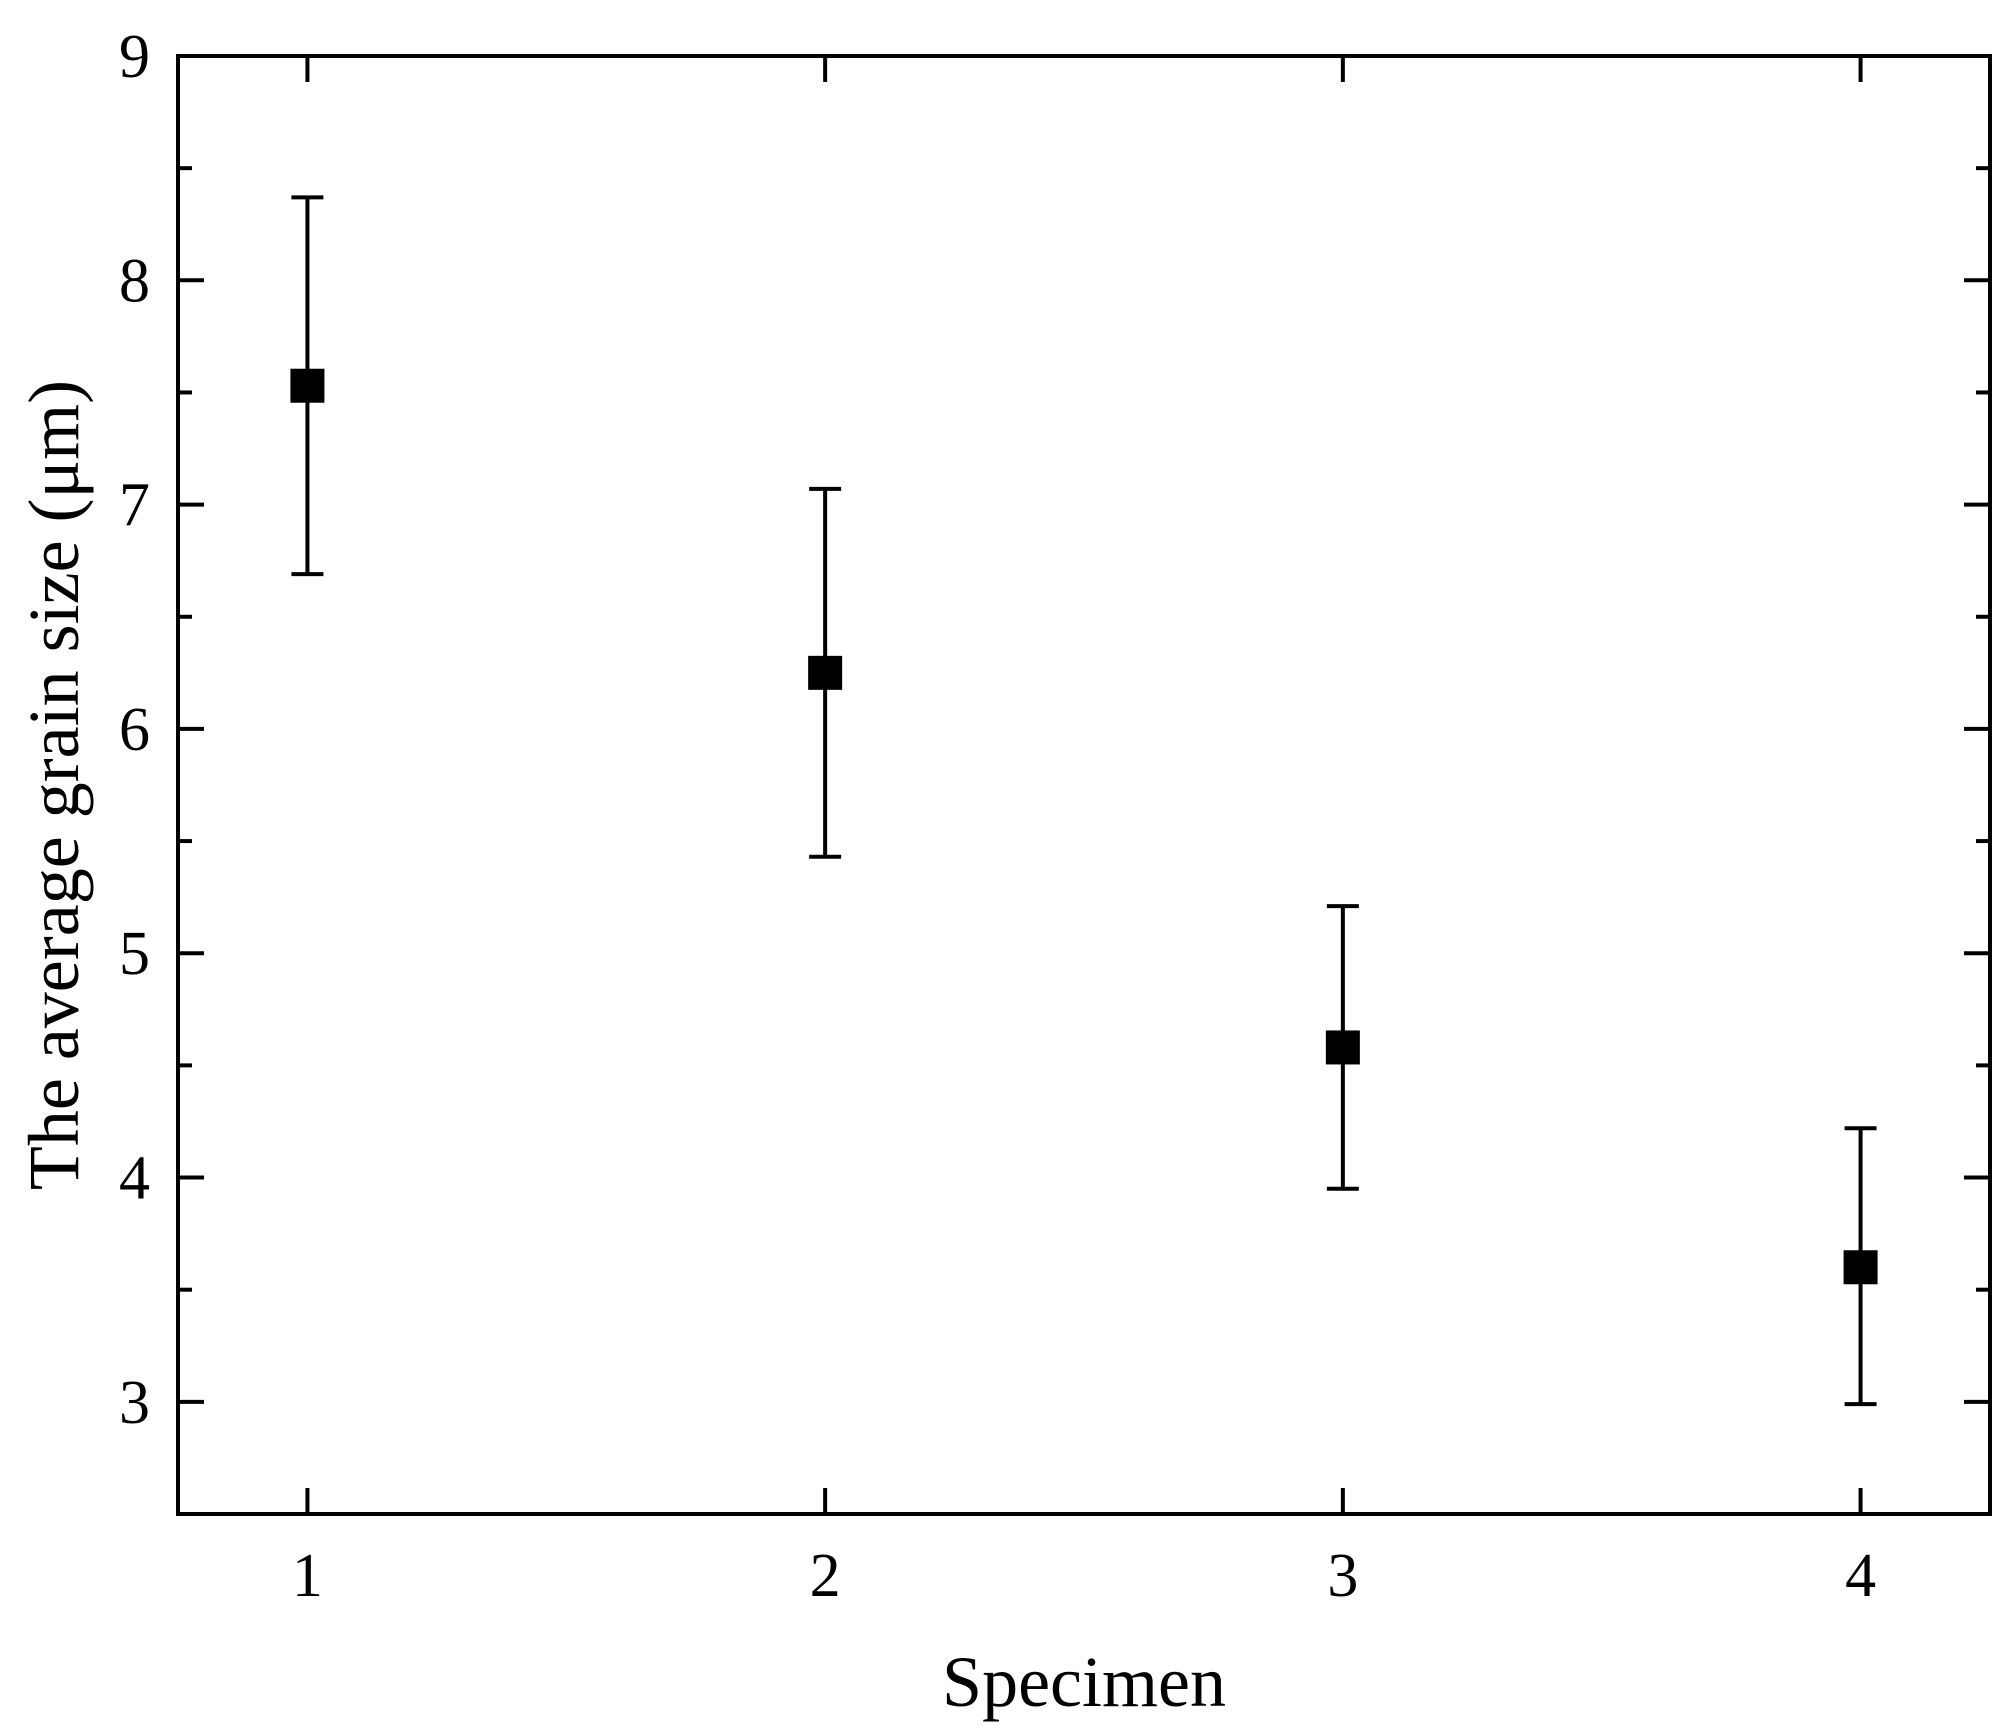 The image size is (2008, 1728). Describe the element at coordinates (134, 281) in the screenshot. I see `y-tick-label: 8` at that location.